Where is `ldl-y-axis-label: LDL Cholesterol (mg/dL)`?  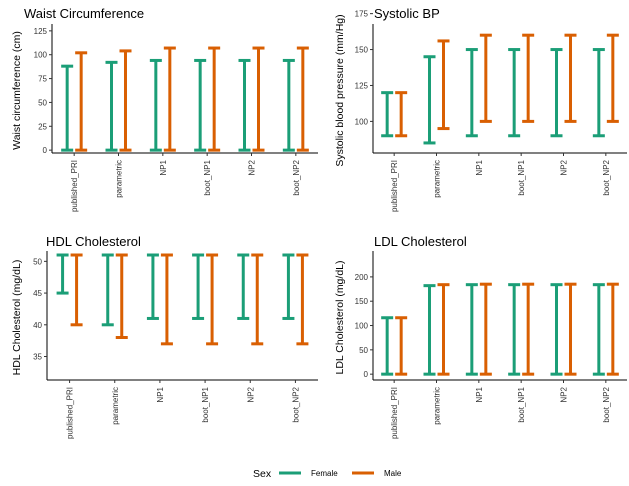
ldl-y-axis-label: LDL Cholesterol (mg/dL) is located at coordinates (340, 318).